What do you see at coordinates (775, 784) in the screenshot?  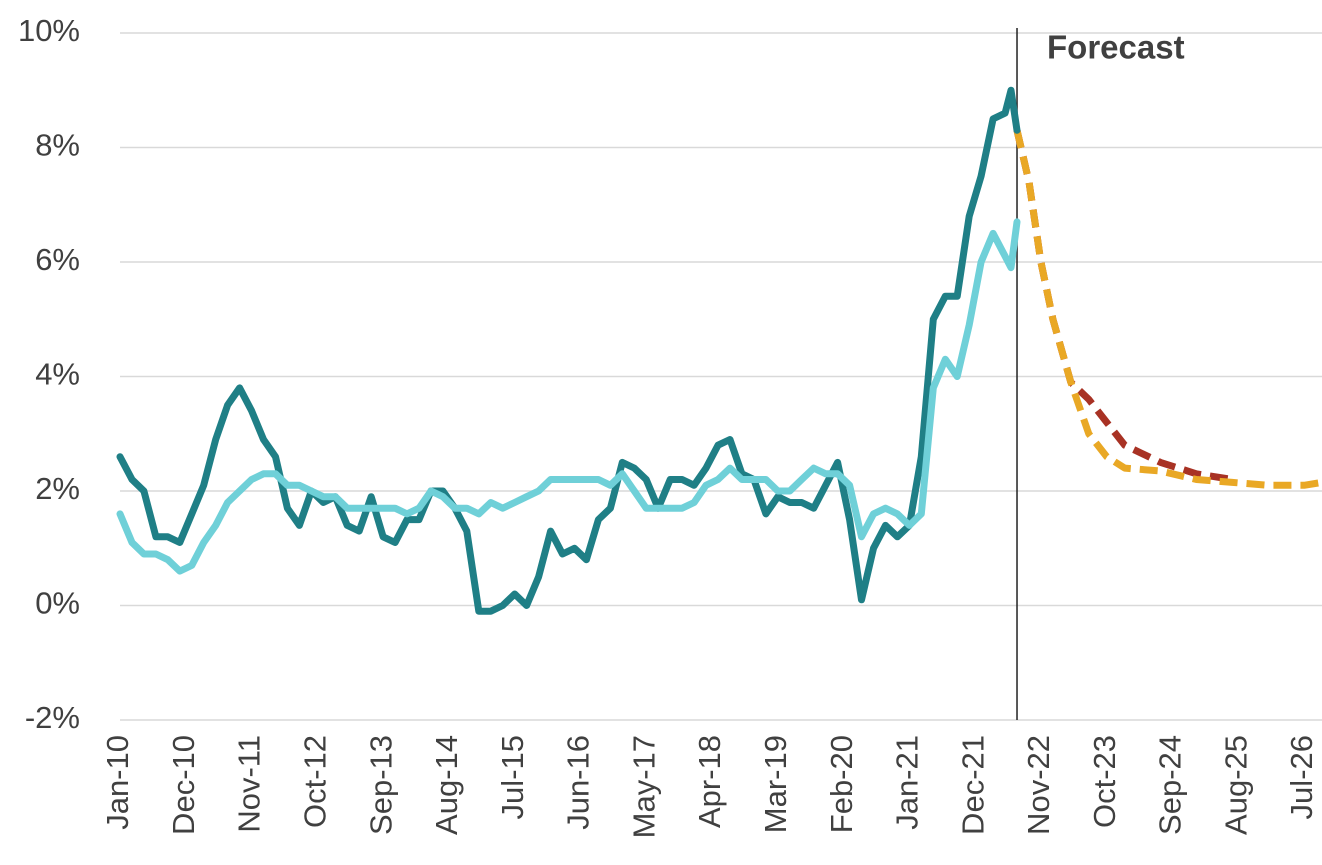 I see `x-tick-label: Mar-19` at bounding box center [775, 784].